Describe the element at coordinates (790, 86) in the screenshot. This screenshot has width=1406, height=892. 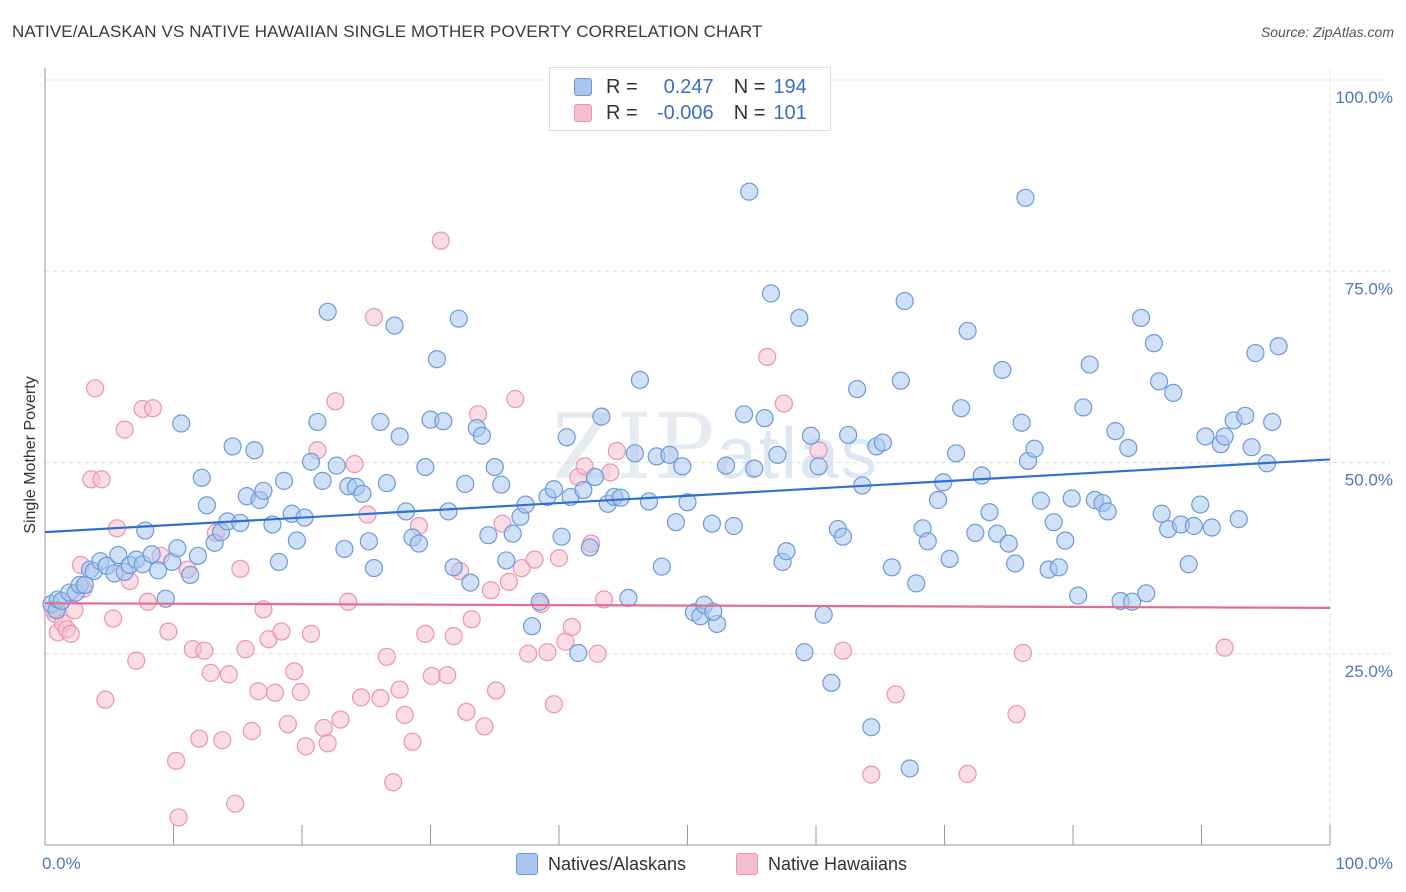
I see `legend-n-value: 194` at that location.